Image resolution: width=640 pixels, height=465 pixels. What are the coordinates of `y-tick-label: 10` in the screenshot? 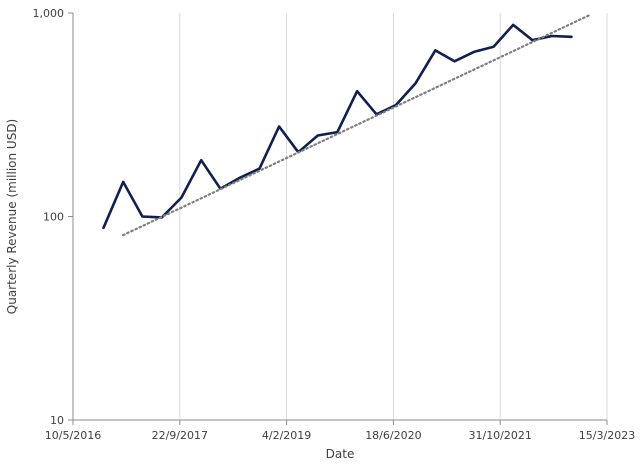 It's located at (57, 420).